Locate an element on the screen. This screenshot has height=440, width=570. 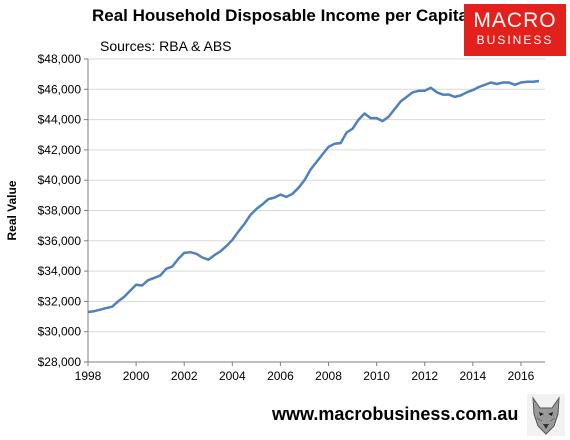
x-tick-label: 2008 is located at coordinates (328, 376).